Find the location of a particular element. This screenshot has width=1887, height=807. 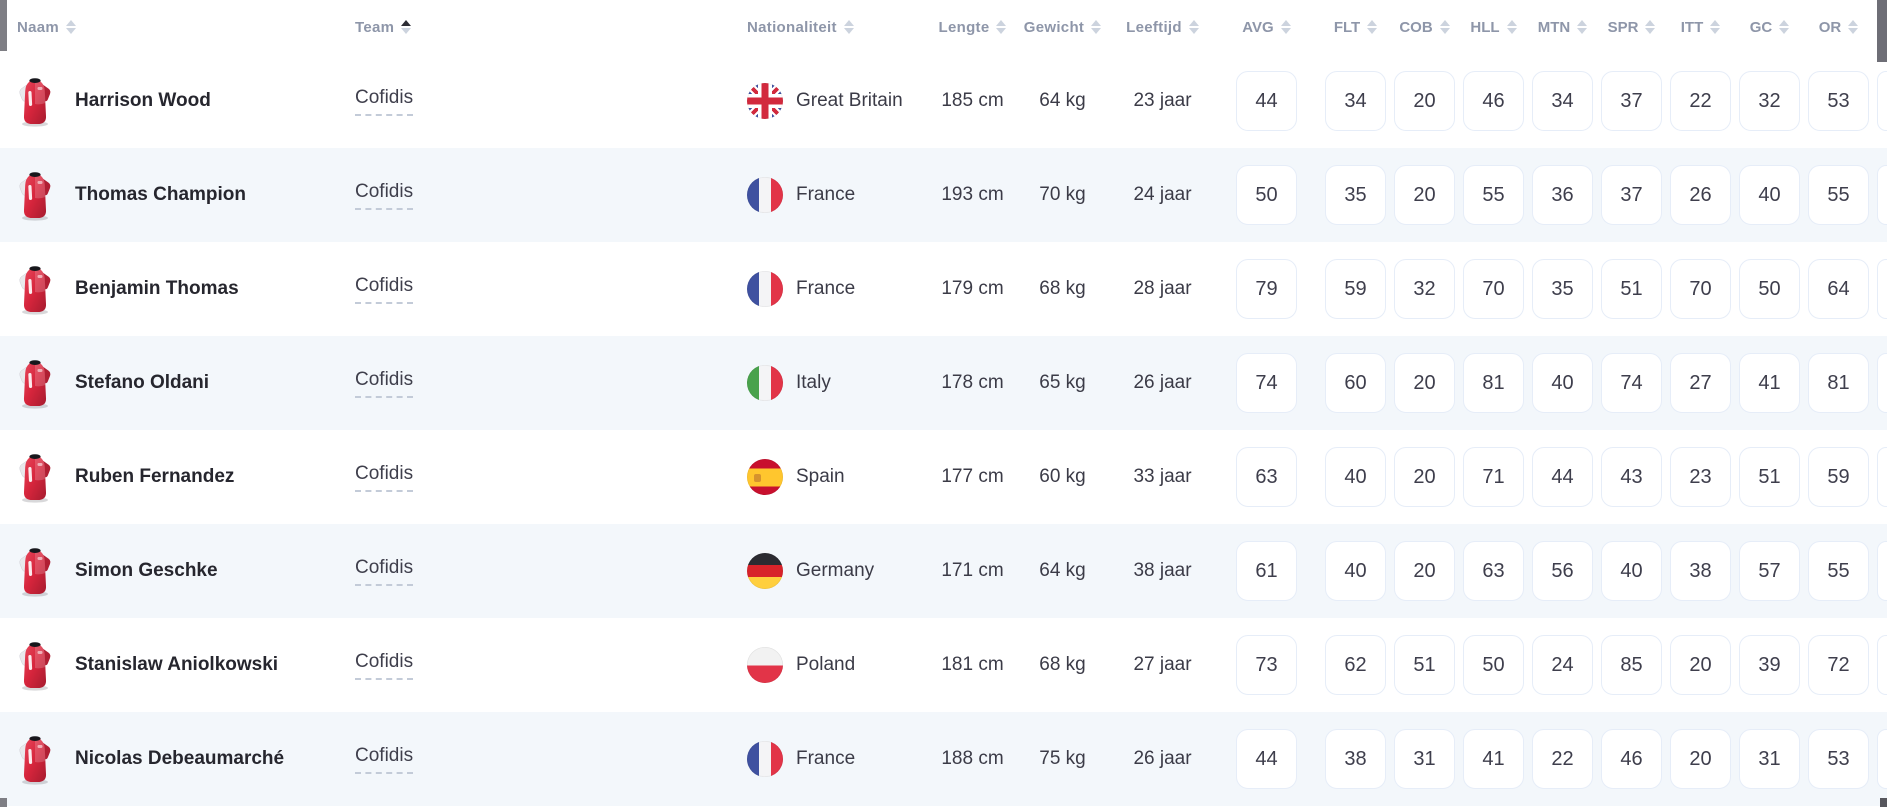

column-header-gewicht: Gewicht is located at coordinates (1062, 27).